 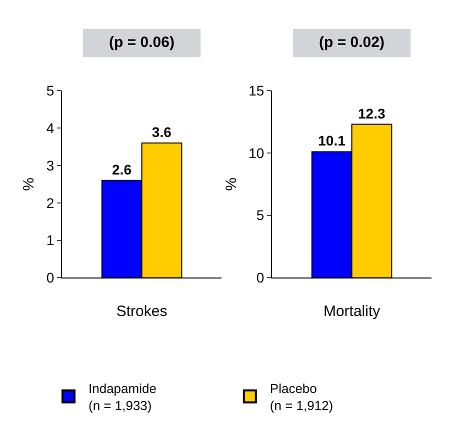 What do you see at coordinates (122, 397) in the screenshot?
I see `legend-label: Indapamide (n = 1,933)` at bounding box center [122, 397].